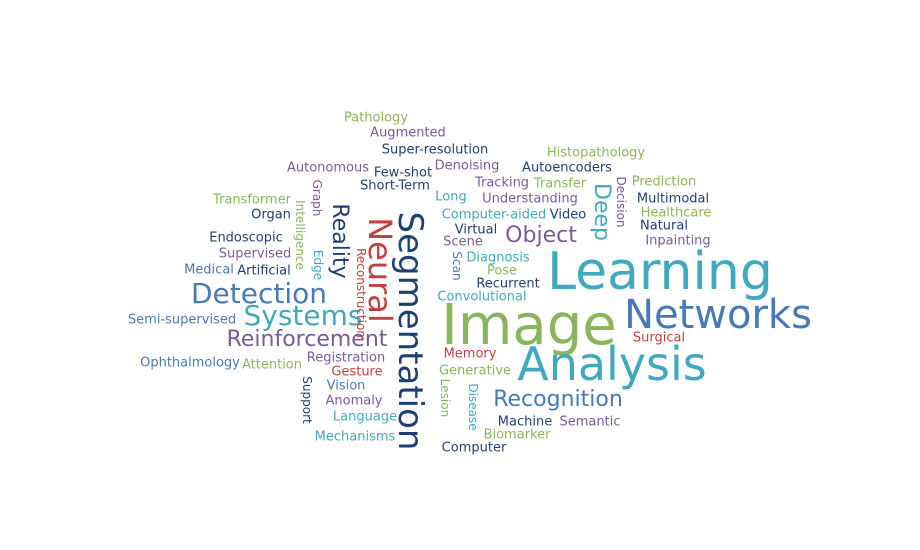 The width and height of the screenshot is (920, 550). Describe the element at coordinates (255, 254) in the screenshot. I see `word: Supervised` at that location.